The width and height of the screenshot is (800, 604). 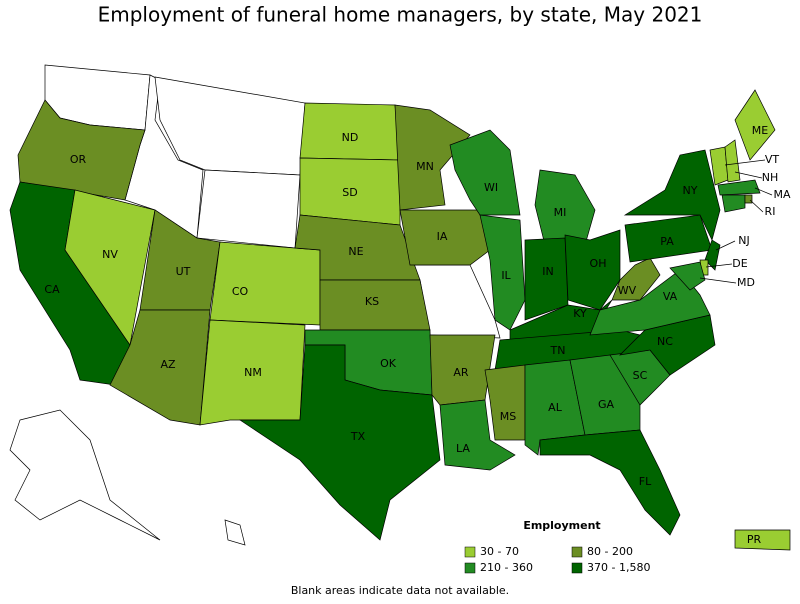 What do you see at coordinates (110, 254) in the screenshot?
I see `state-label: NV` at bounding box center [110, 254].